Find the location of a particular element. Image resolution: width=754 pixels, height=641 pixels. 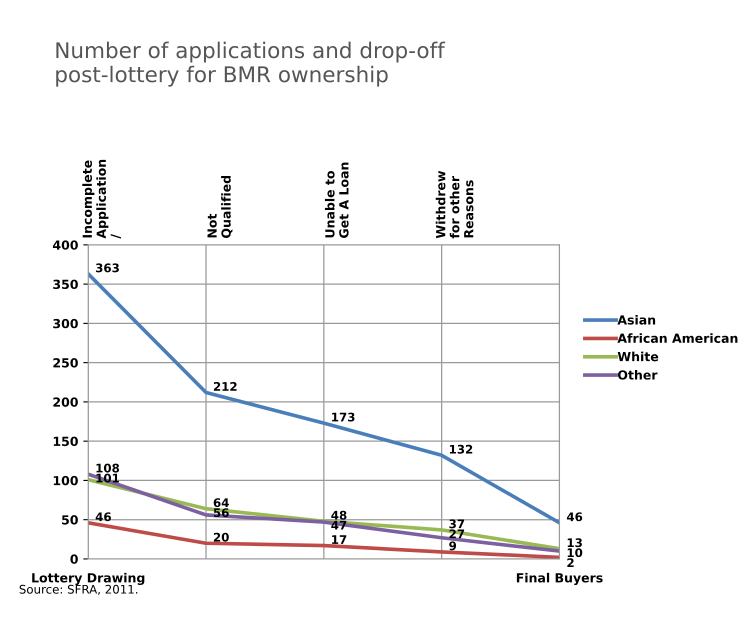

data-label: 27 is located at coordinates (457, 533).